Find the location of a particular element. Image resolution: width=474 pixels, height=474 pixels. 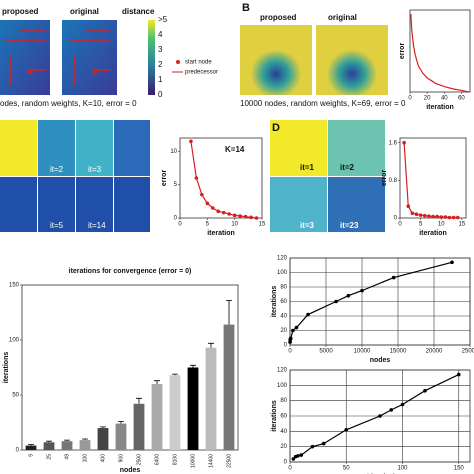

cbar-label: 2 is located at coordinates (160, 64).